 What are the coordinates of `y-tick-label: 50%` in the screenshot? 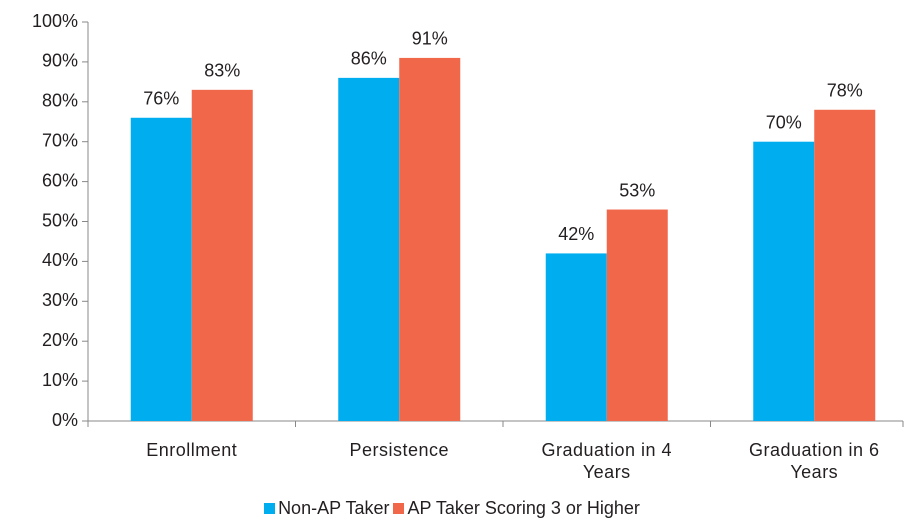 It's located at (60, 220).